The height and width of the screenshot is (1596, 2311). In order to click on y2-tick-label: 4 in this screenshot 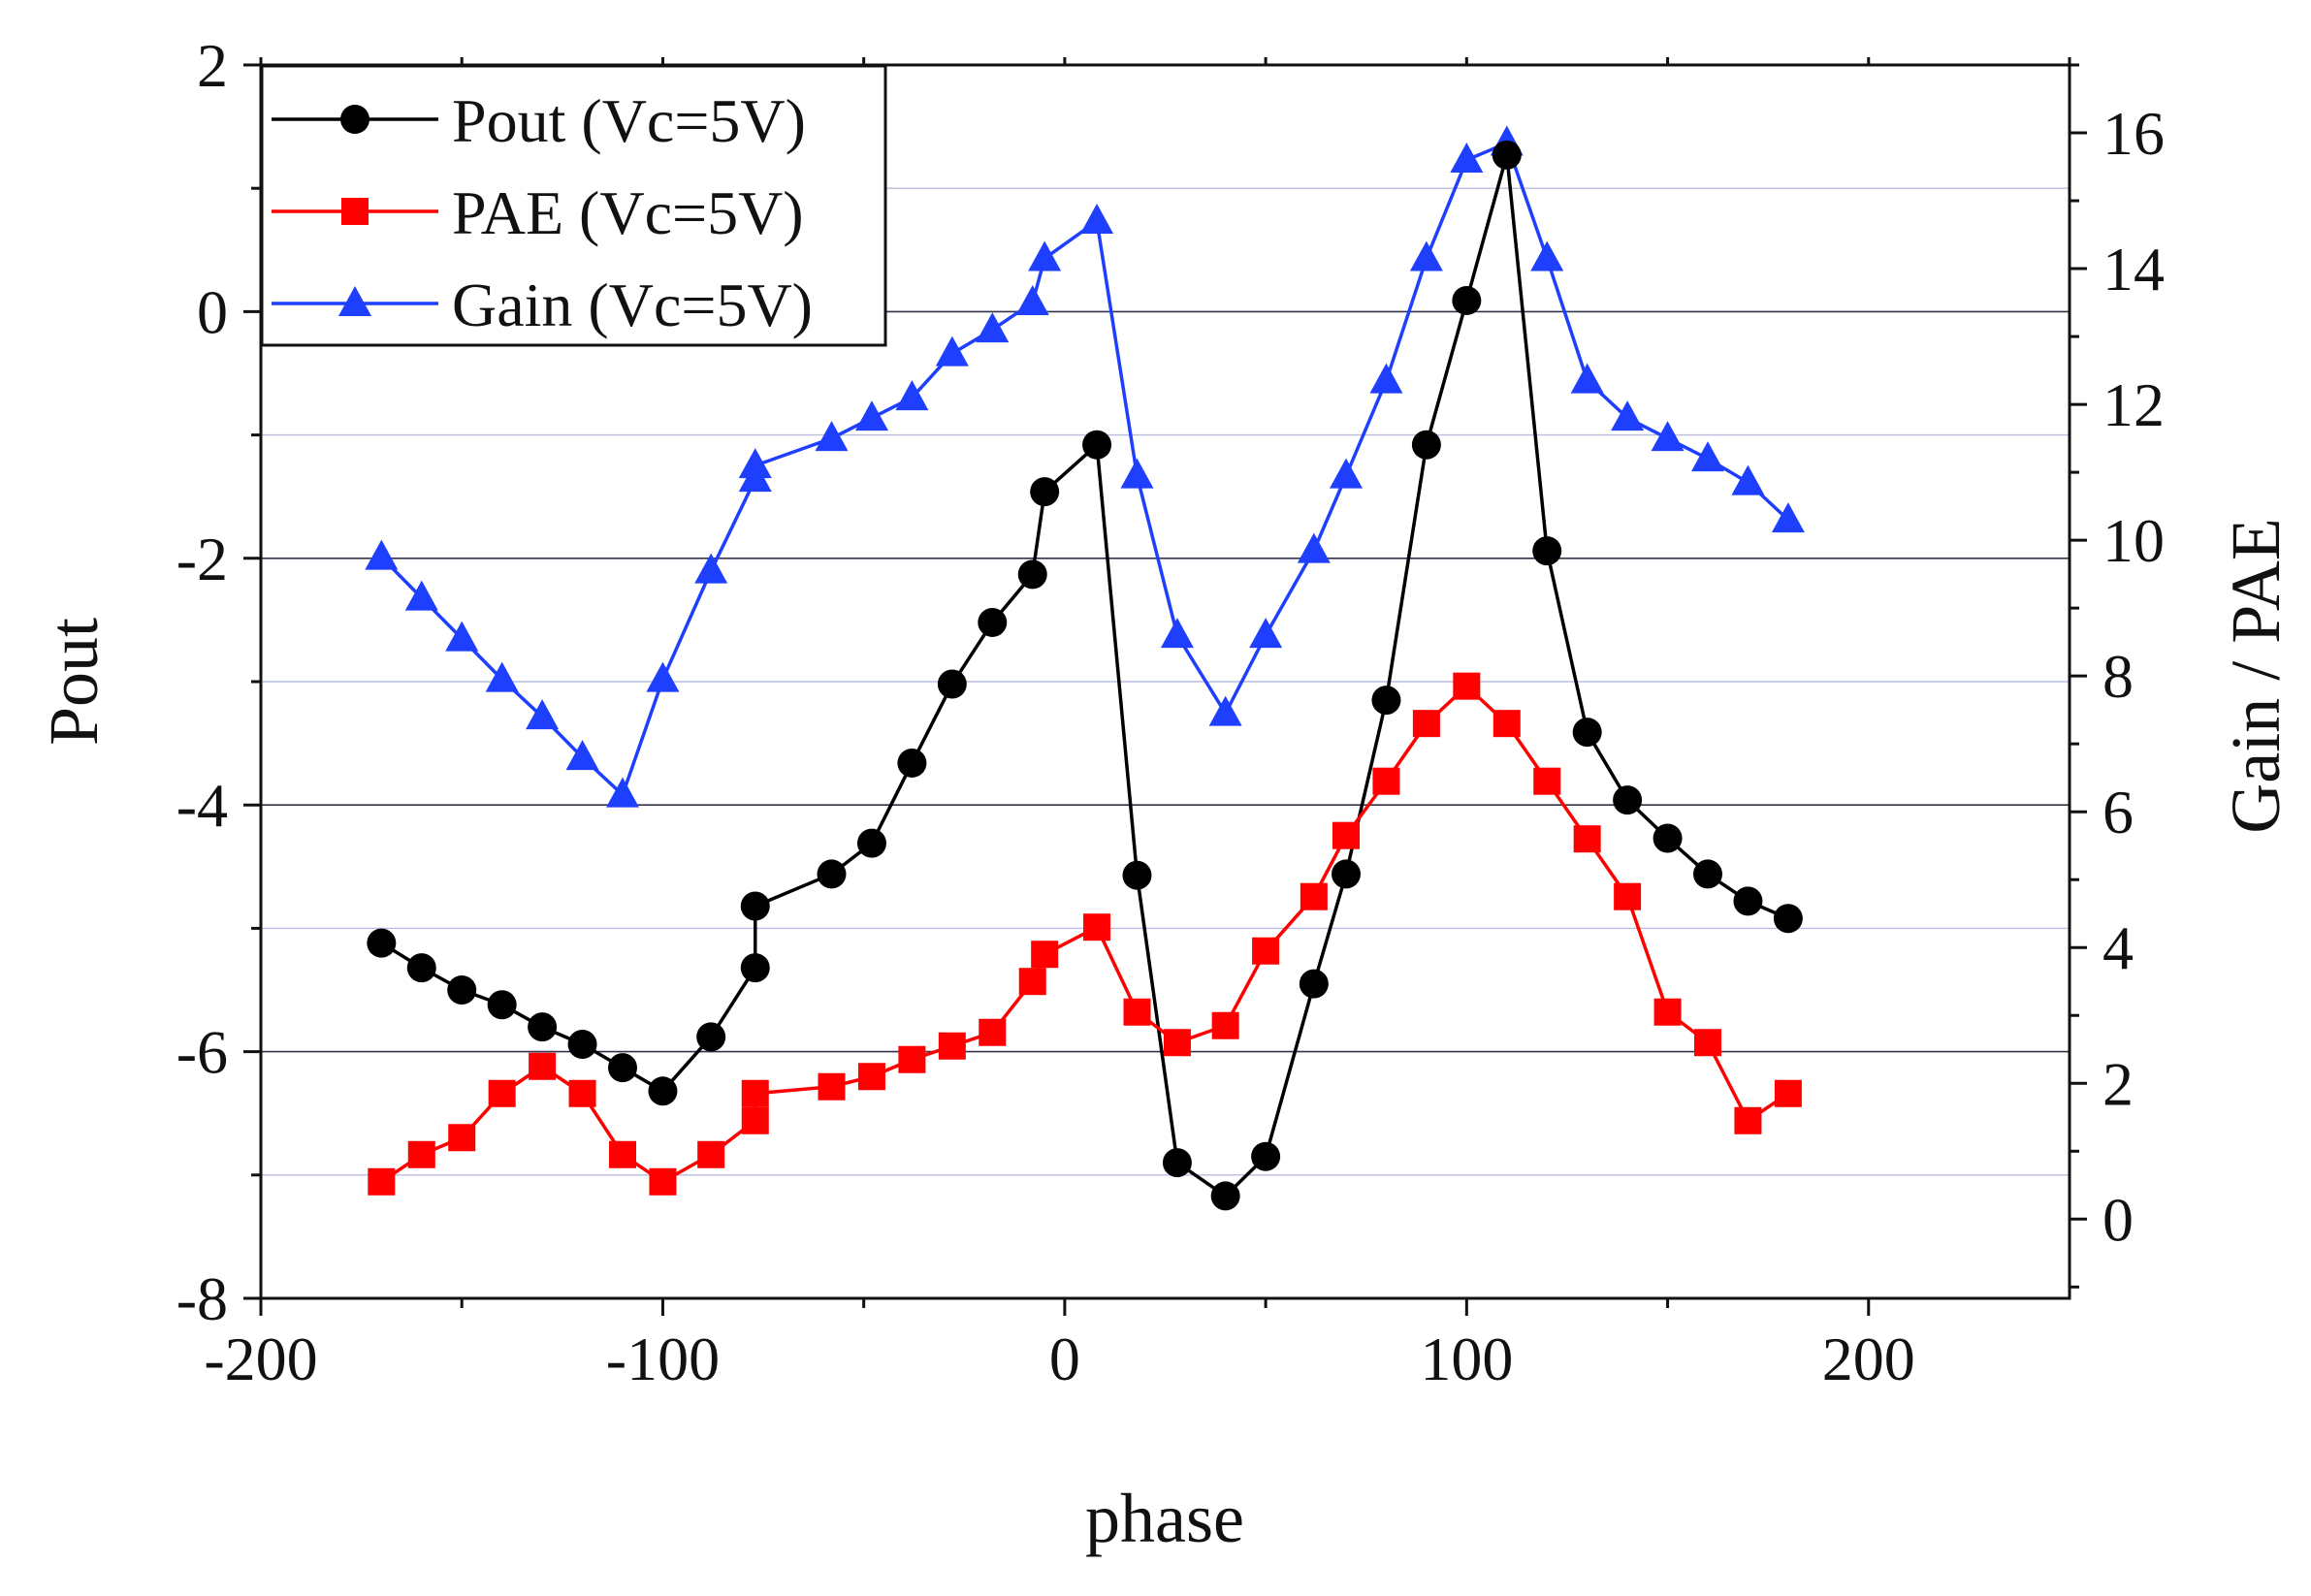, I will do `click(2118, 947)`.